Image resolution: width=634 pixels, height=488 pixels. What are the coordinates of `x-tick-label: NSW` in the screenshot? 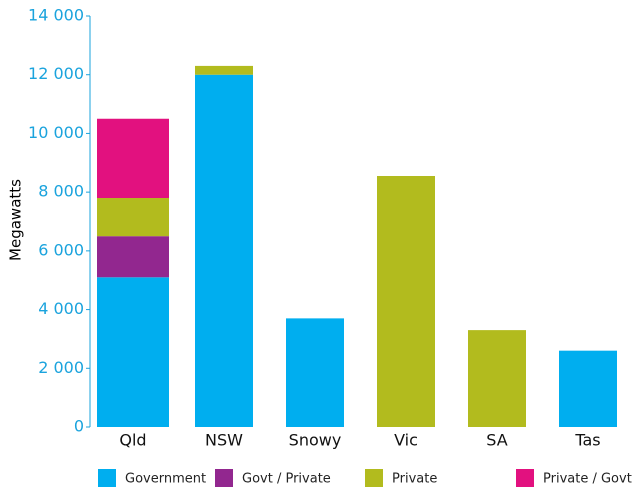 It's located at (224, 440).